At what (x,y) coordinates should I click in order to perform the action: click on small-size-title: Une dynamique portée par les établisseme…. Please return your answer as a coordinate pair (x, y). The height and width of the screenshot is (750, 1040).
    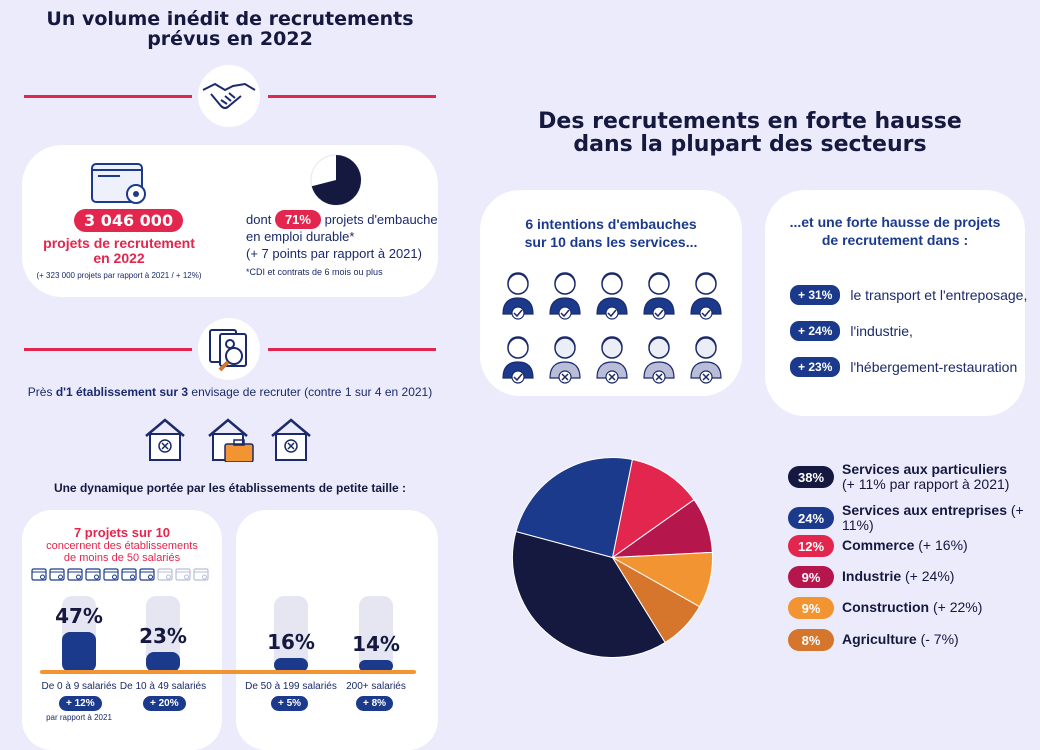
    Looking at the image, I should click on (230, 488).